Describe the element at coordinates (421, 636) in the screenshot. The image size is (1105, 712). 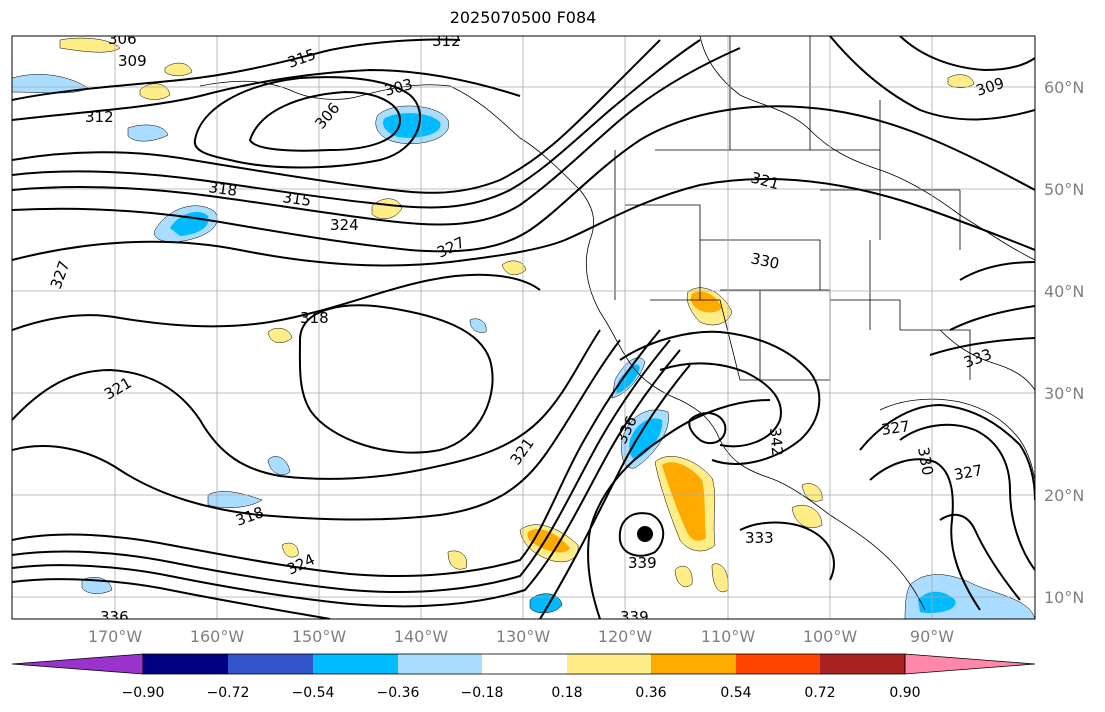
I see `lon-tick-label: 140°W` at that location.